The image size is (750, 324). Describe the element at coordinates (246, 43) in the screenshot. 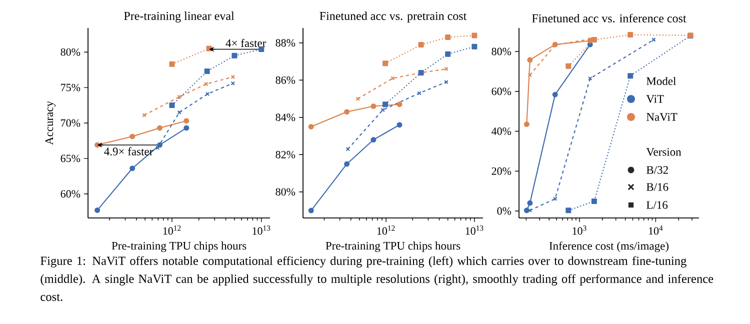

I see `annotation: 4× faster` at that location.